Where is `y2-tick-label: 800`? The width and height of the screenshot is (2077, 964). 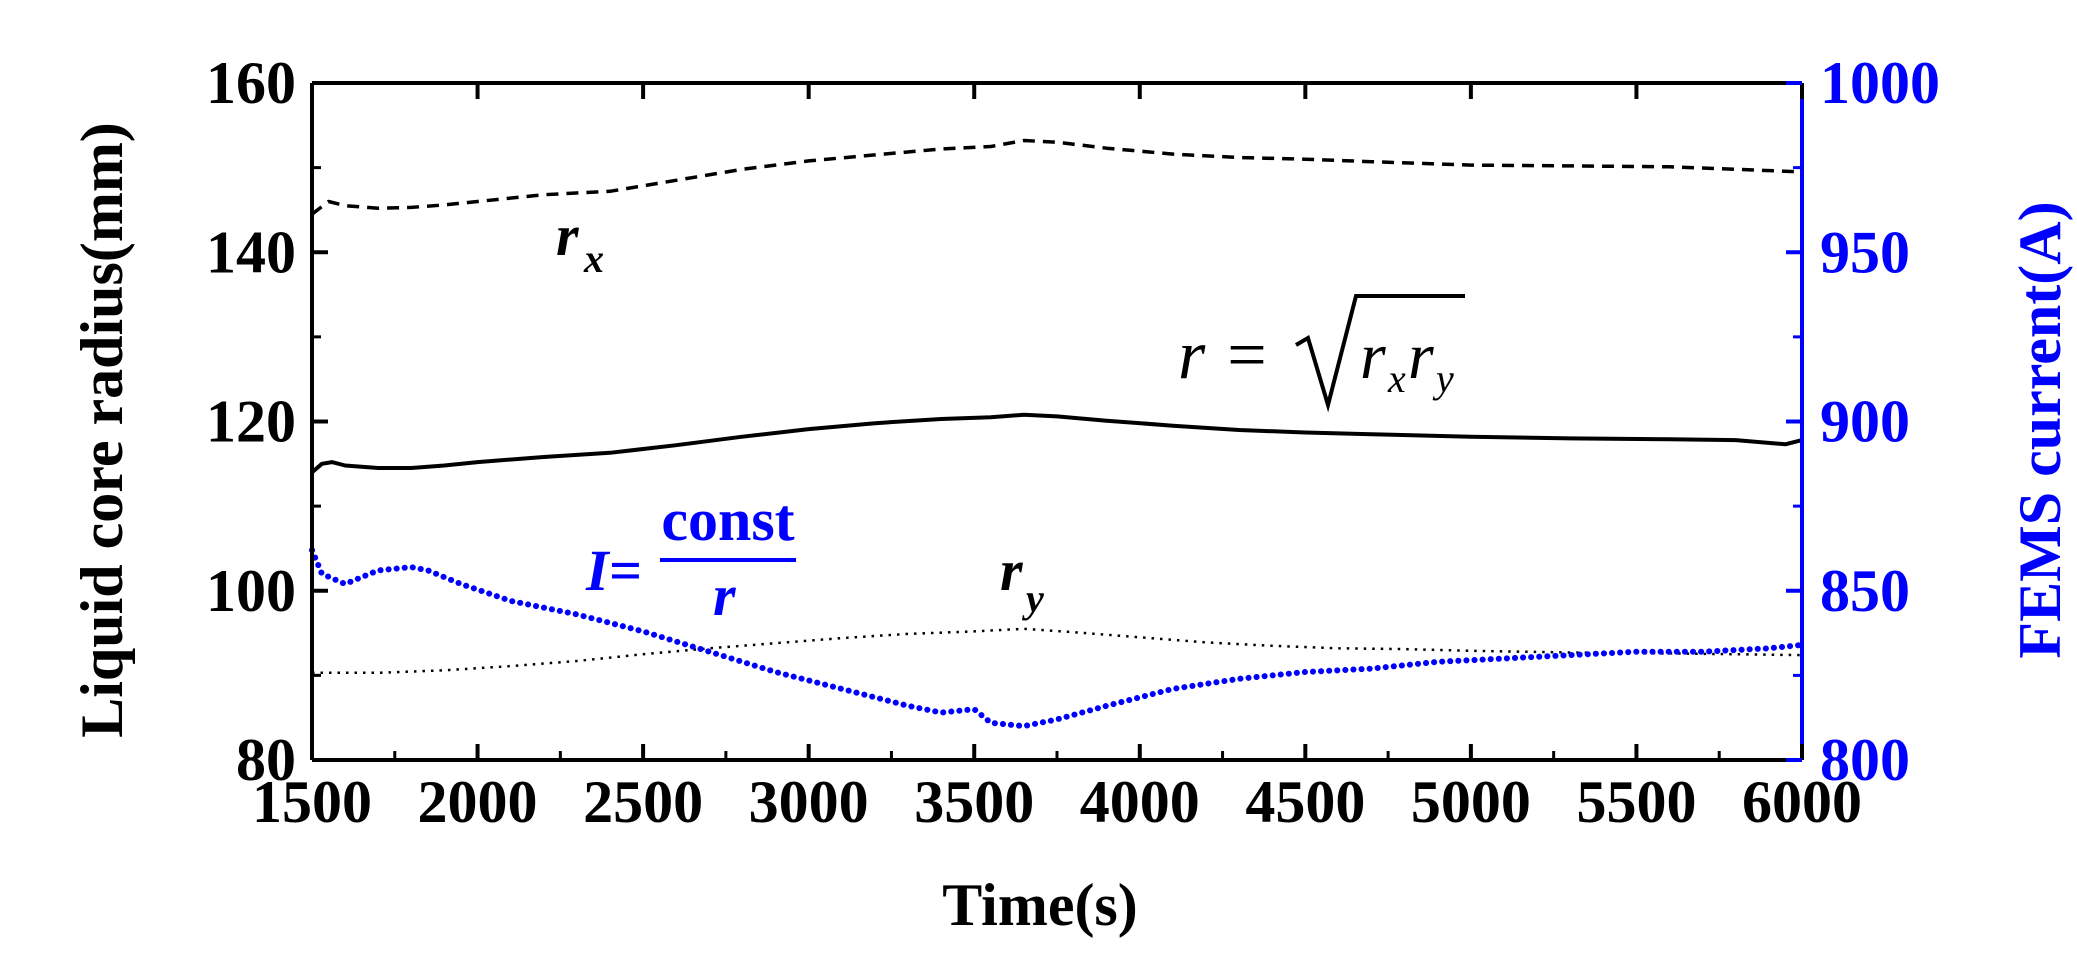
y2-tick-label: 800 is located at coordinates (1865, 760).